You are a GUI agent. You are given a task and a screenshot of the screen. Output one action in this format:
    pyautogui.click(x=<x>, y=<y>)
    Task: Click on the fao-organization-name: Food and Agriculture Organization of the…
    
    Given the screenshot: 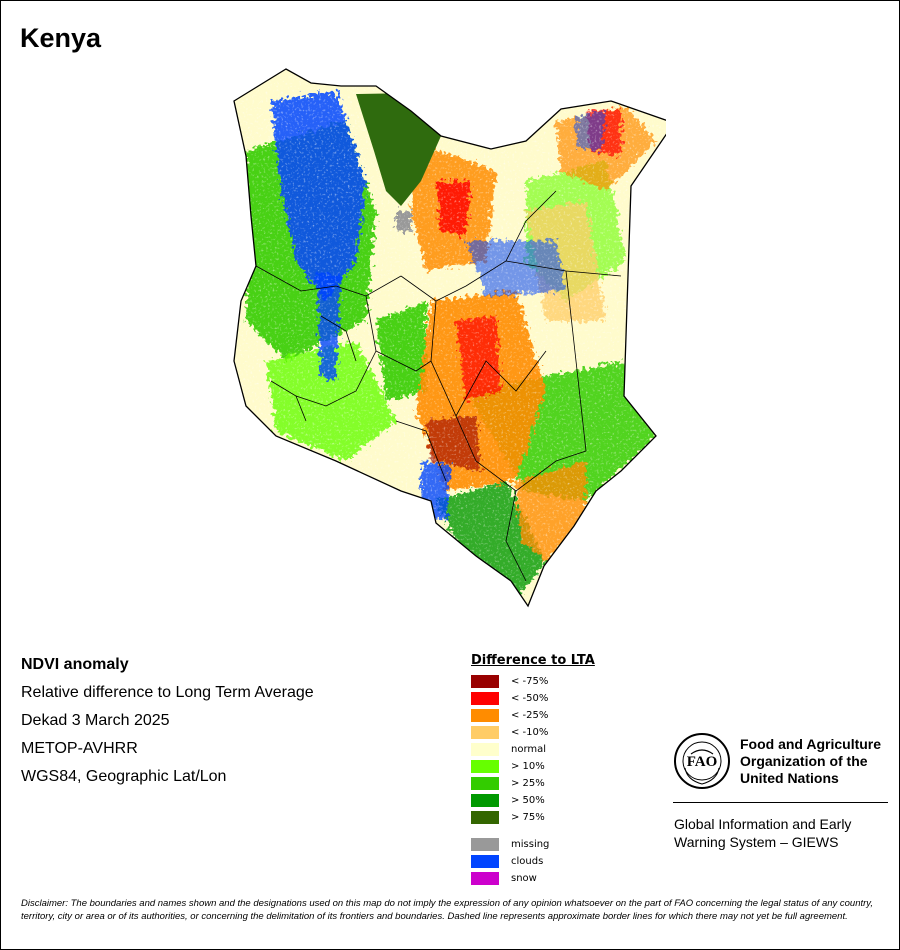 What is the action you would take?
    pyautogui.click(x=810, y=761)
    